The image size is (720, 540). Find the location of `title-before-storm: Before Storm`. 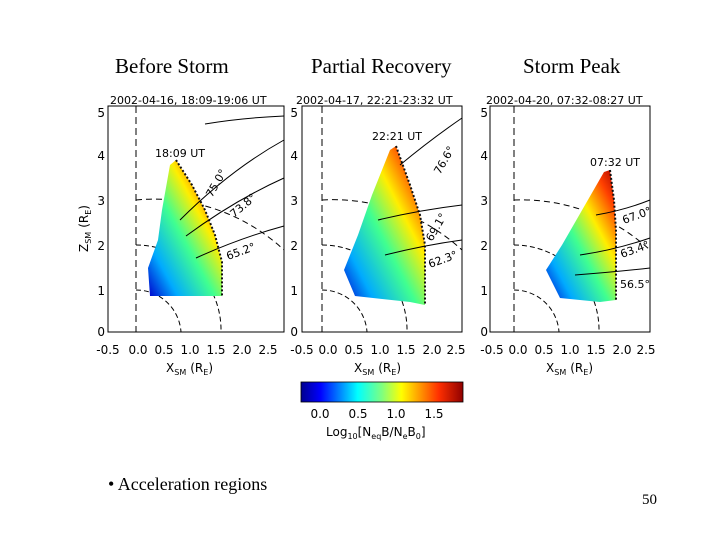

title-before-storm: Before Storm is located at coordinates (172, 66).